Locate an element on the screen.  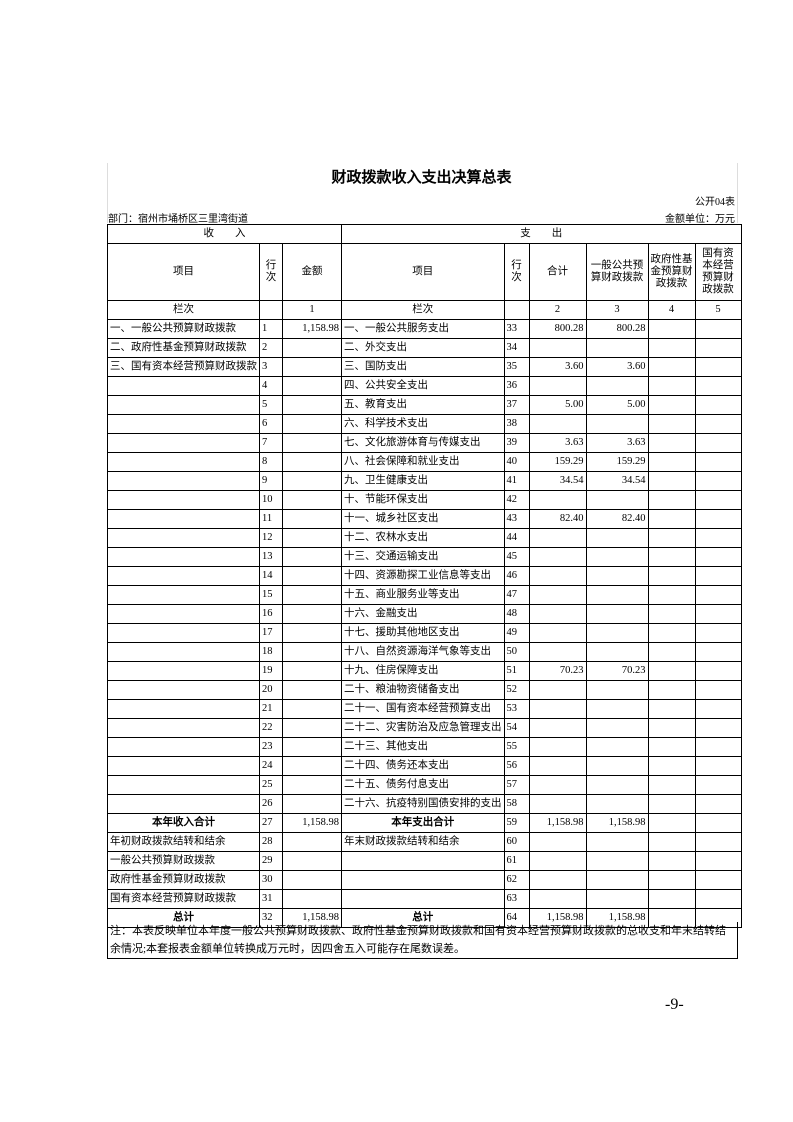
table-cell: 49 is located at coordinates (516, 633).